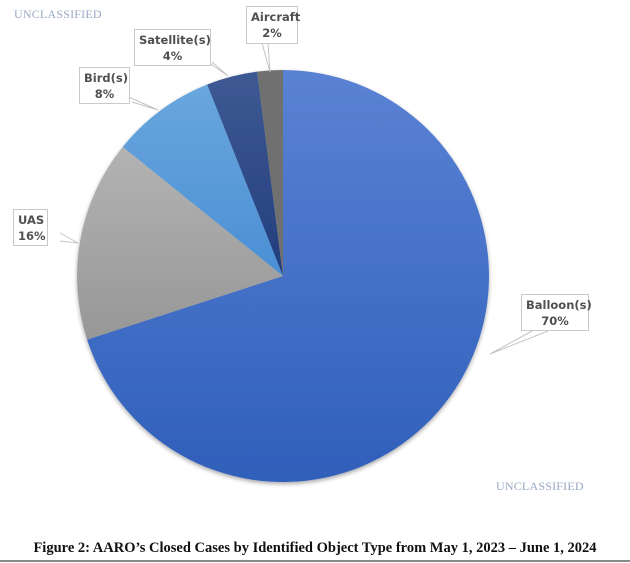 The height and width of the screenshot is (563, 630). What do you see at coordinates (69, 238) in the screenshot?
I see `leader-line-uas` at bounding box center [69, 238].